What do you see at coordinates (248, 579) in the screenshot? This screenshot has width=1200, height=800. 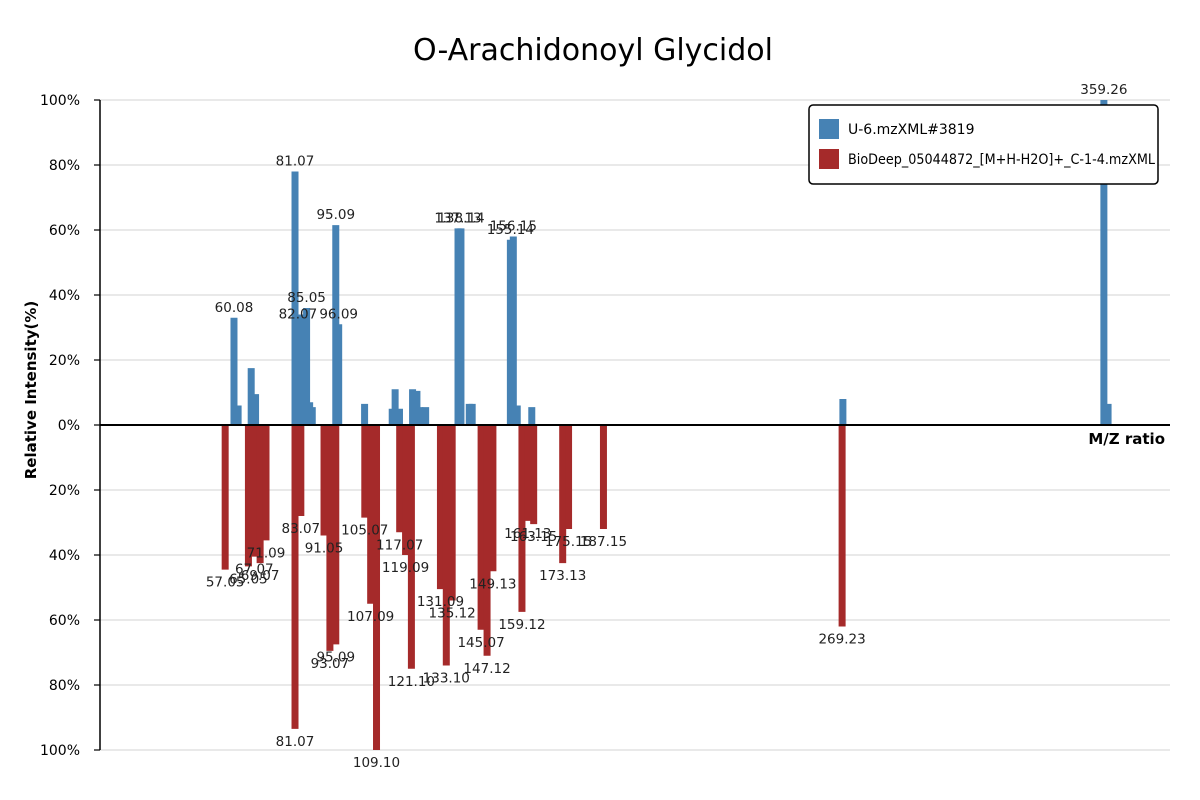 I see `reference-peak-label: 65.05` at bounding box center [248, 579].